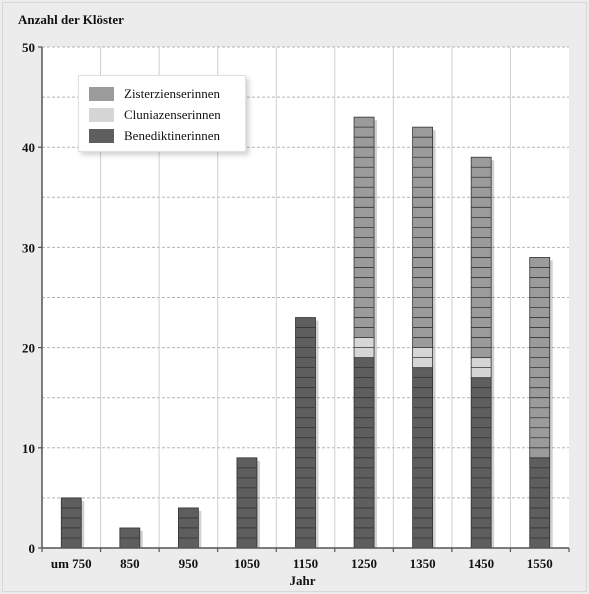 Image resolution: width=589 pixels, height=594 pixels. I want to click on legend-label: Zisterzienserinnen, so click(172, 93).